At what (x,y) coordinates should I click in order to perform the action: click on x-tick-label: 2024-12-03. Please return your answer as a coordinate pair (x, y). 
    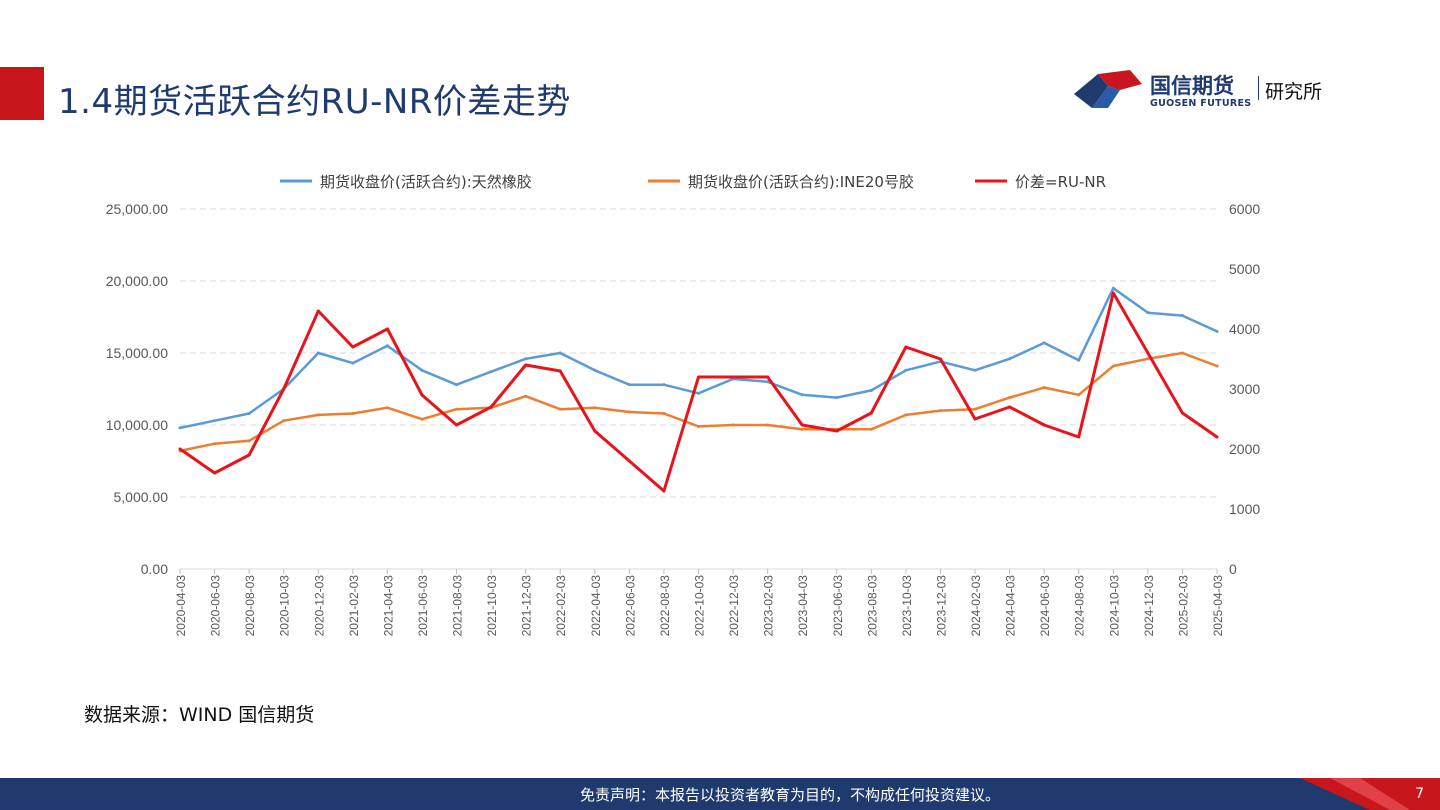
    Looking at the image, I should click on (1149, 606).